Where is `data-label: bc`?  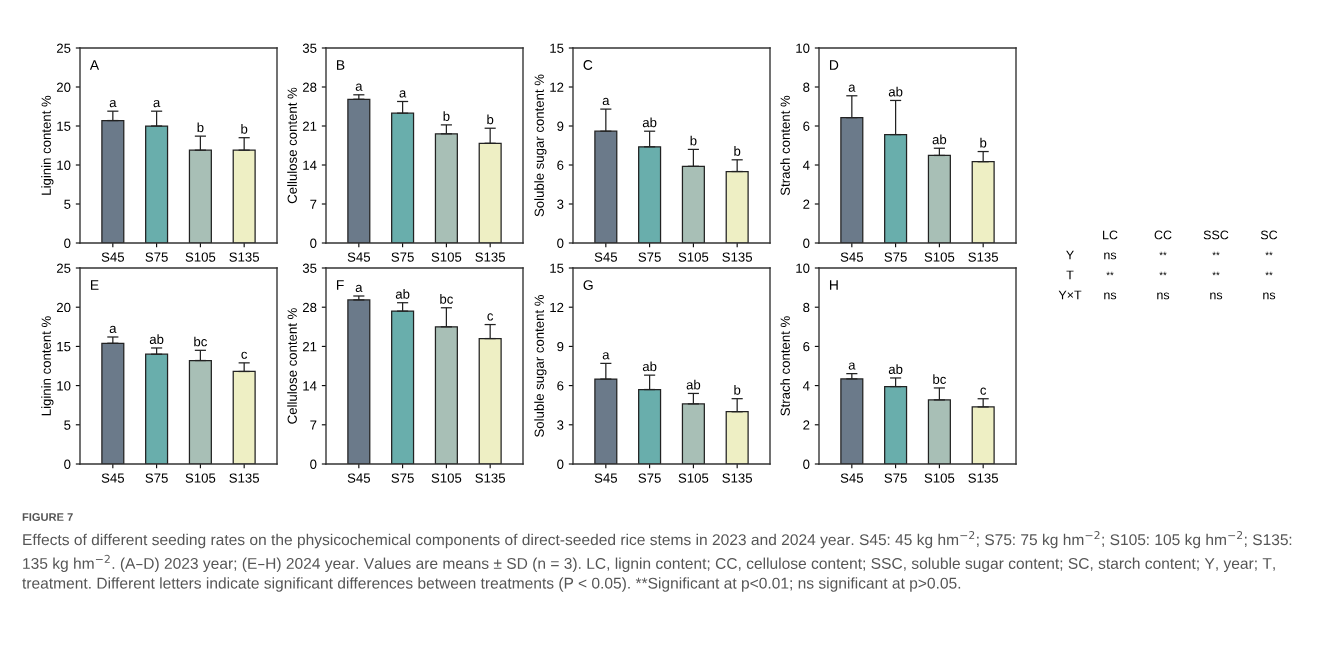 data-label: bc is located at coordinates (940, 379).